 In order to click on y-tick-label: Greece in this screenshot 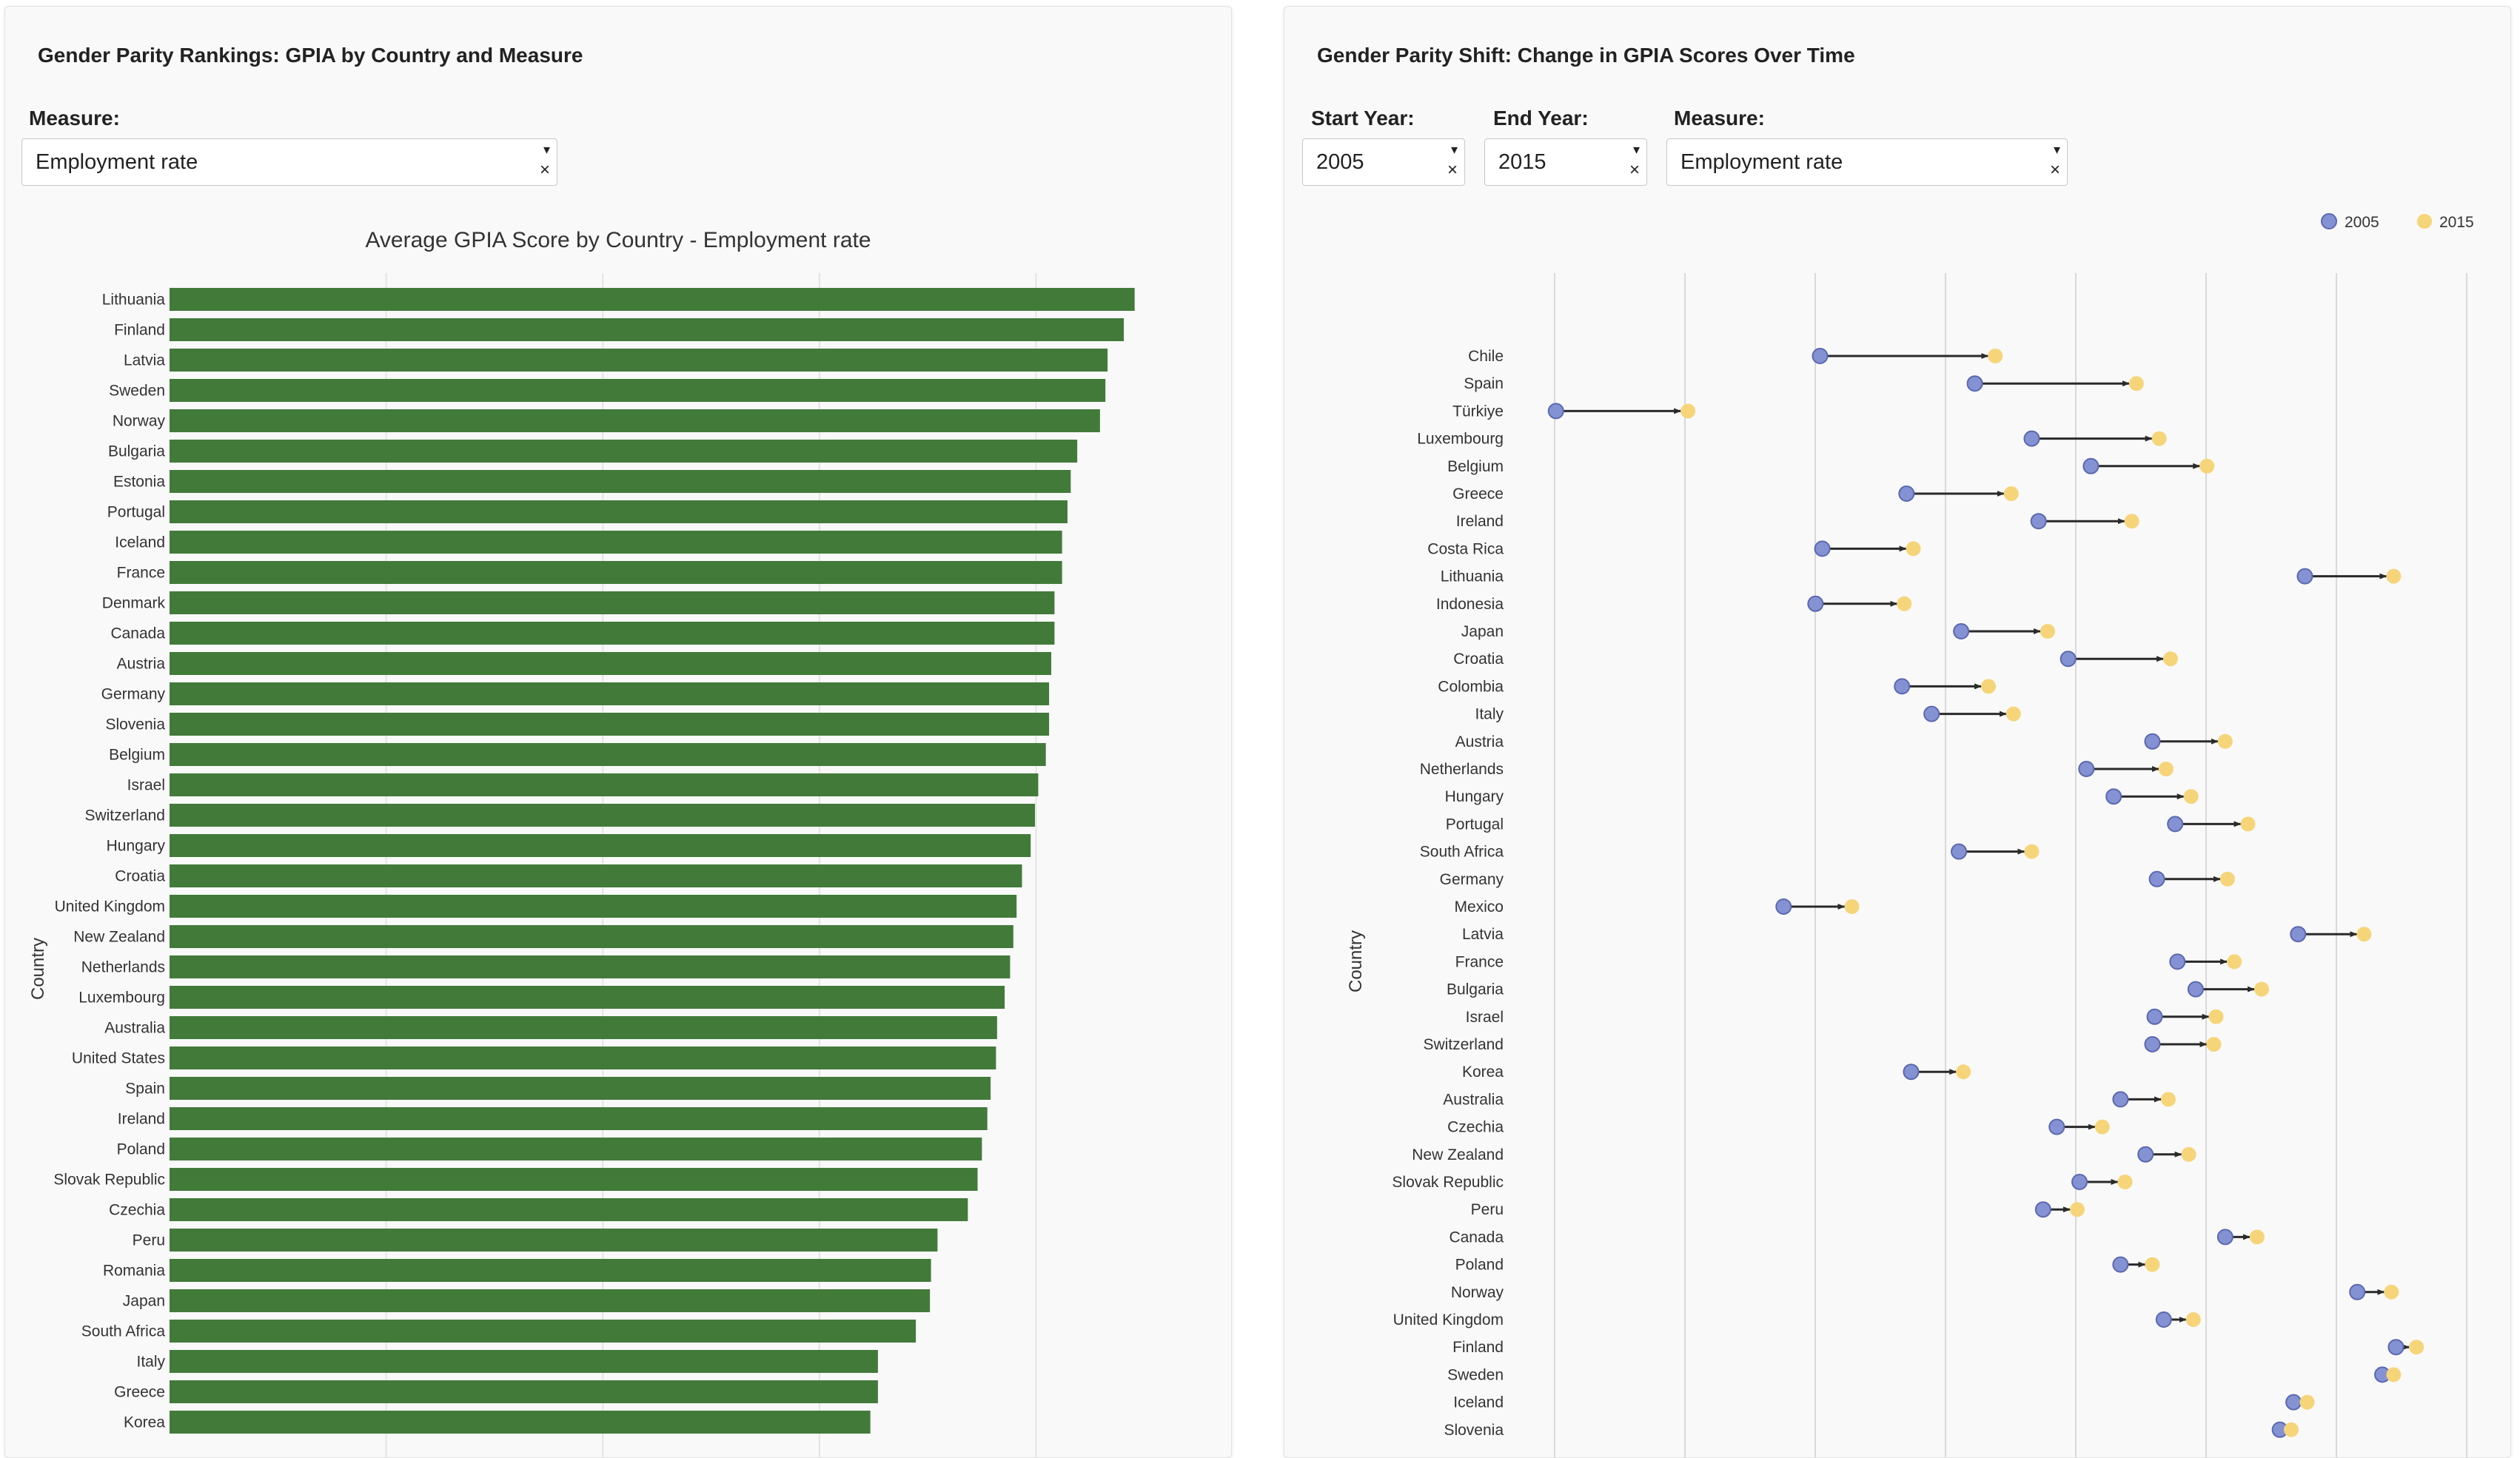, I will do `click(1478, 495)`.